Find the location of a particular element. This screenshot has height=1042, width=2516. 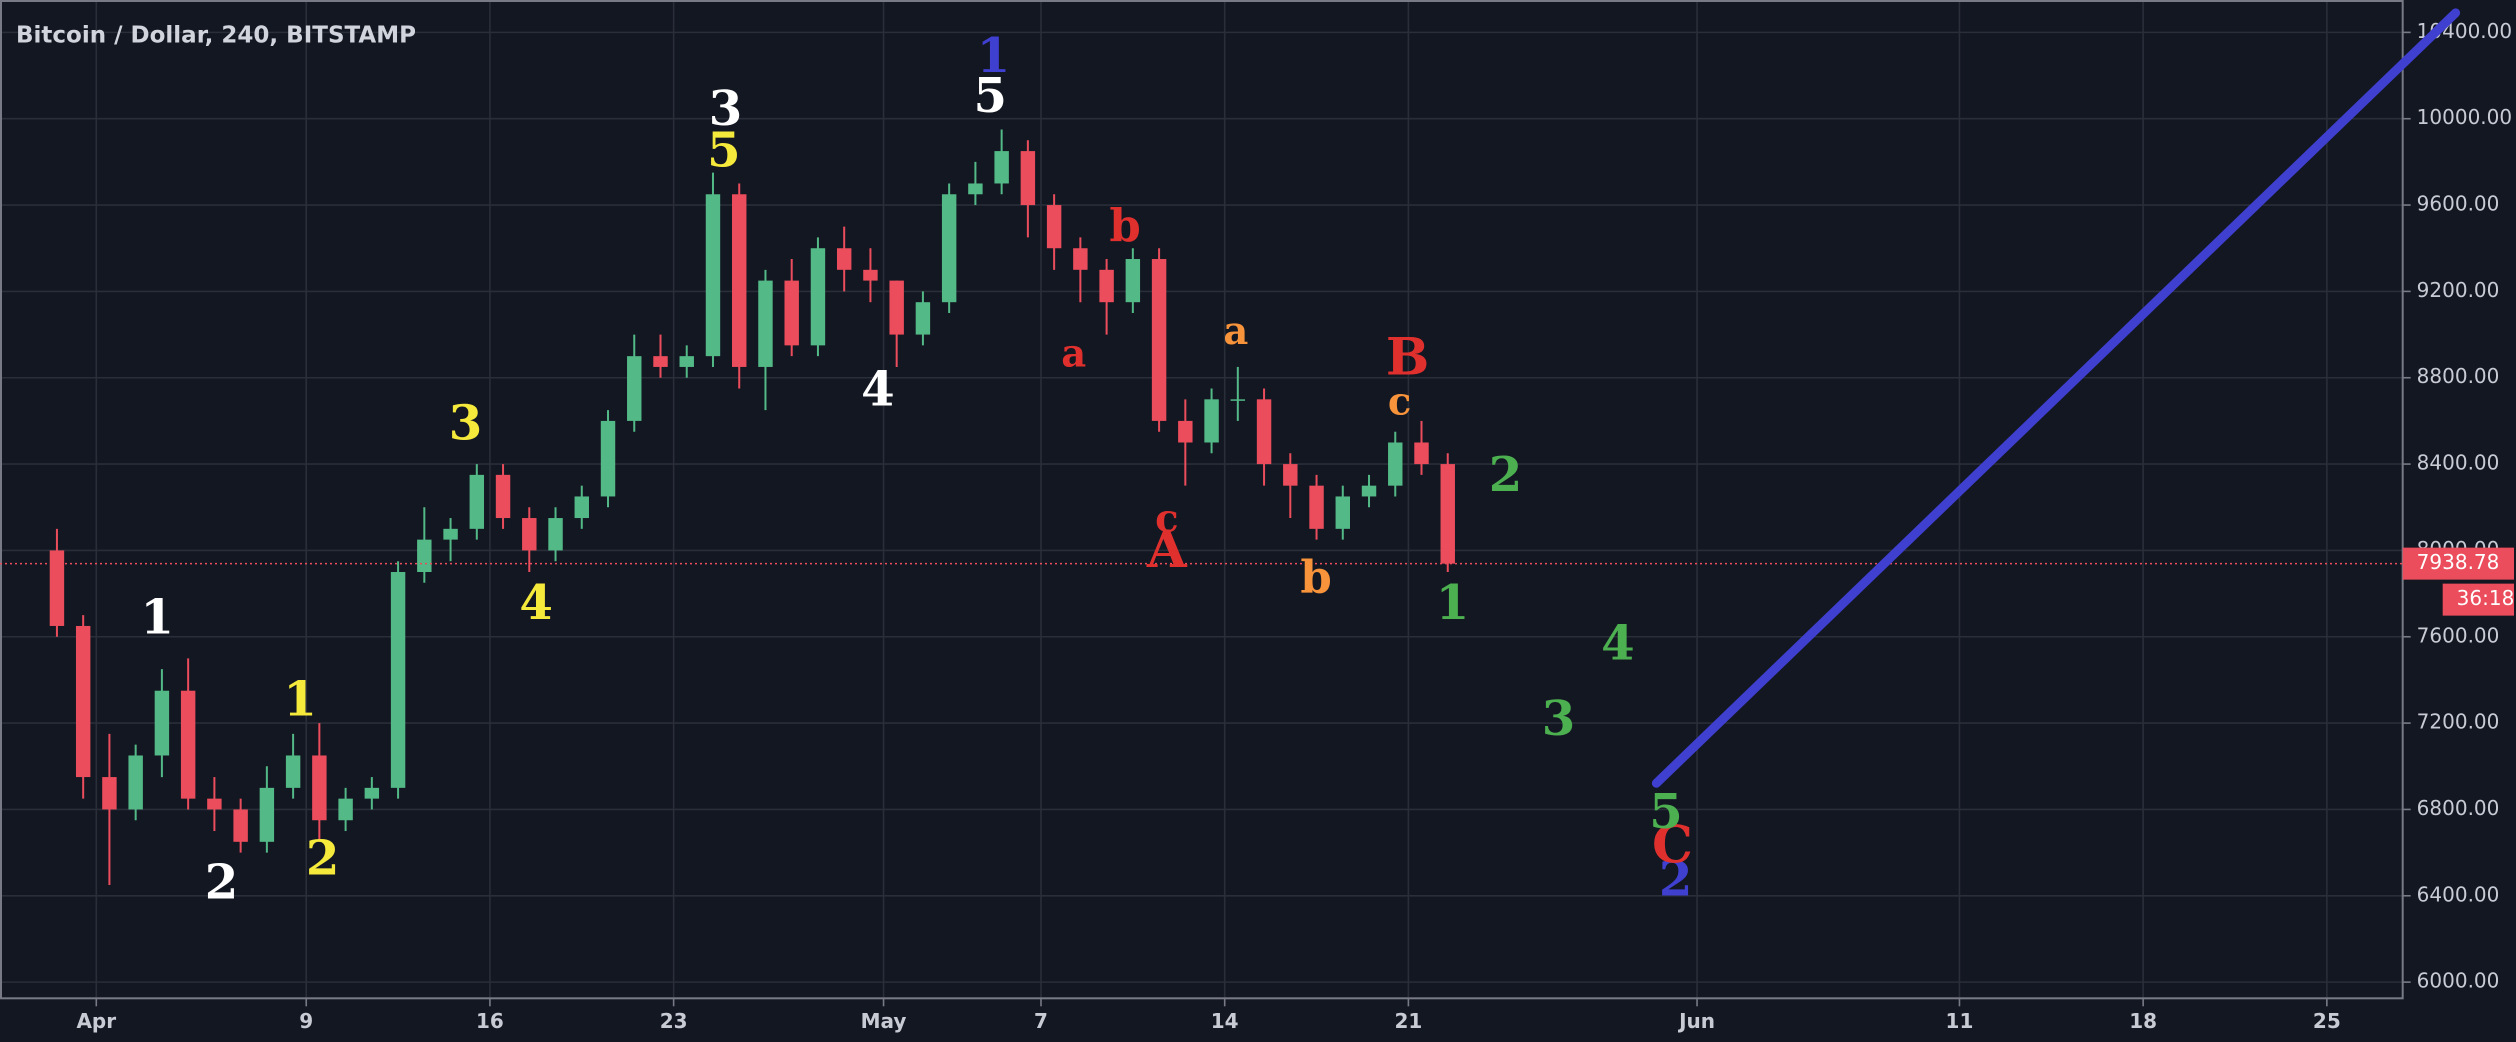

y-tick-label: 6000.00 is located at coordinates (2458, 981).